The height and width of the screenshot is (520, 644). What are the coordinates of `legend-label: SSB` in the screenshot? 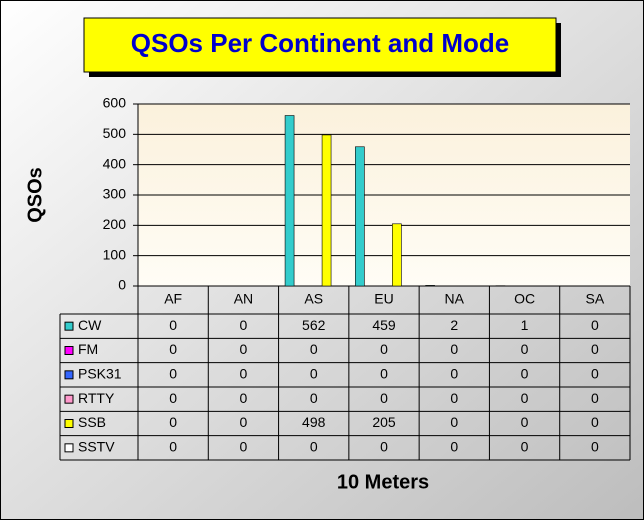 It's located at (92, 422).